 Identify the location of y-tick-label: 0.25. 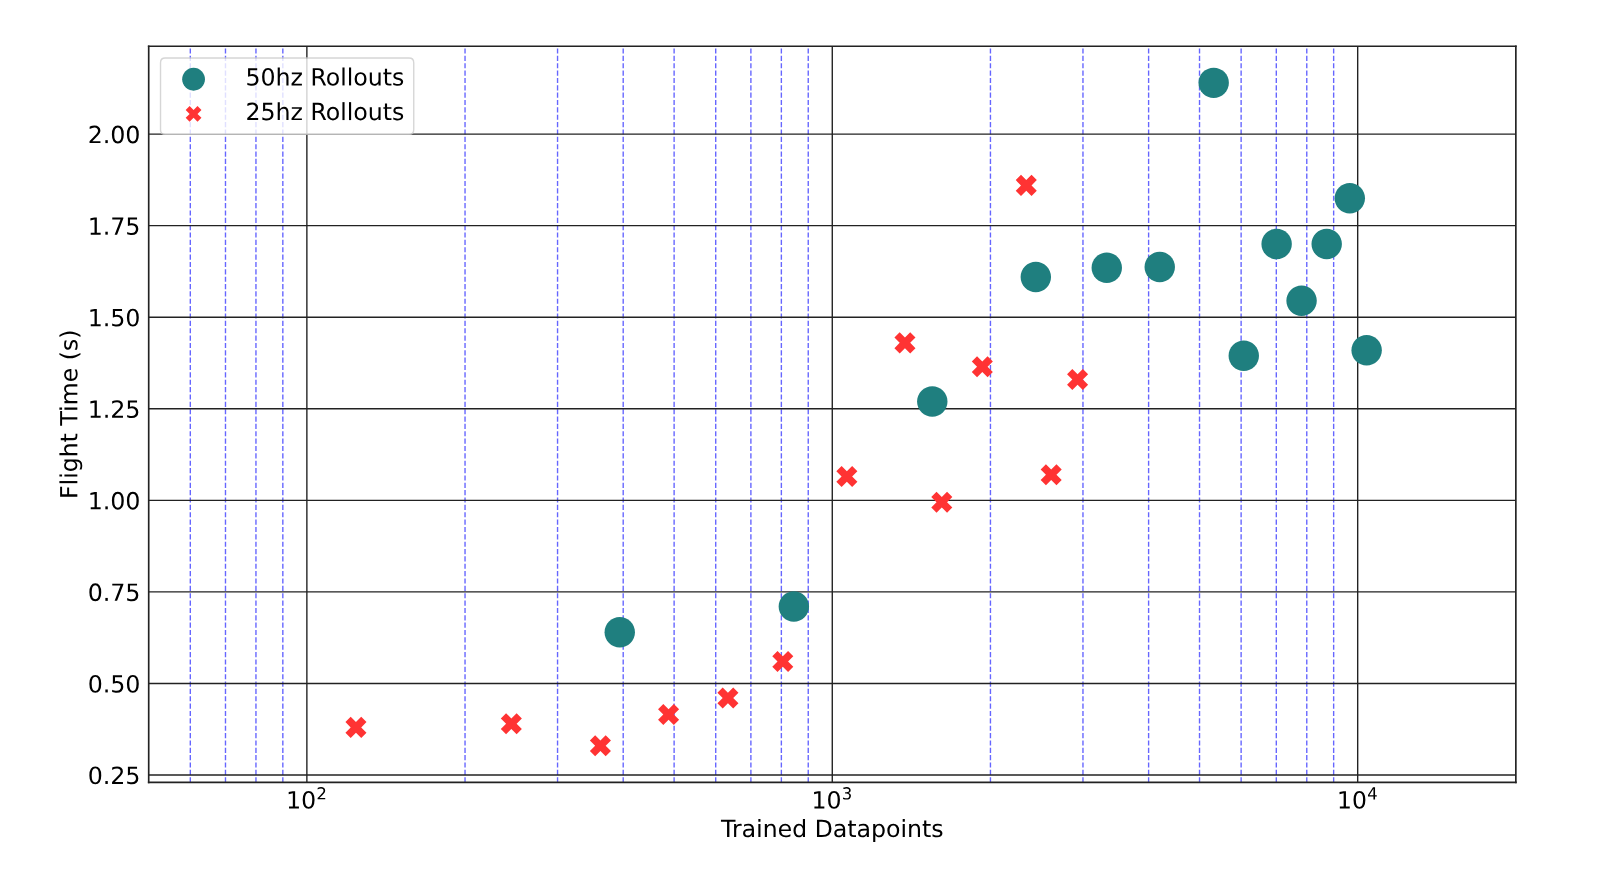
(114, 775).